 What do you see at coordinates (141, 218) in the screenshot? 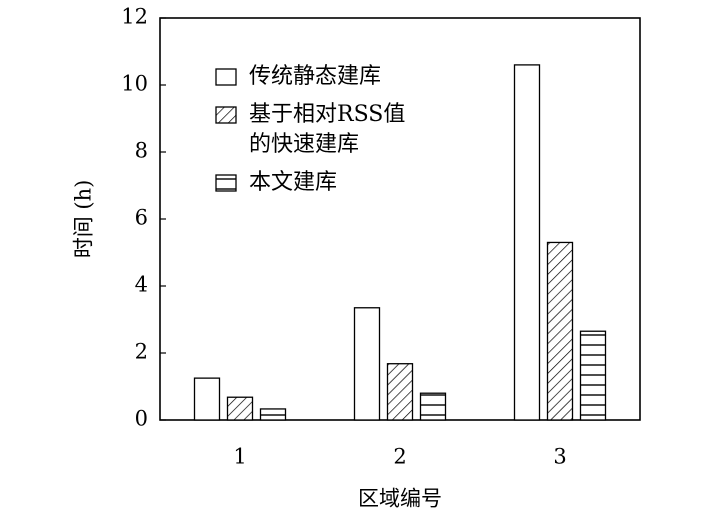
I see `y-tick-label: 6` at bounding box center [141, 218].